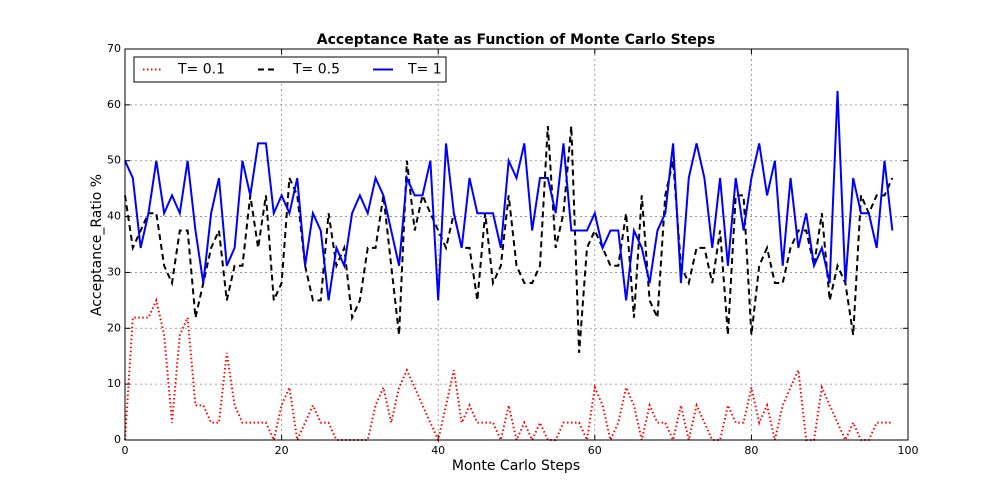  Describe the element at coordinates (516, 466) in the screenshot. I see `x-axis-label: Monte Carlo Steps` at that location.